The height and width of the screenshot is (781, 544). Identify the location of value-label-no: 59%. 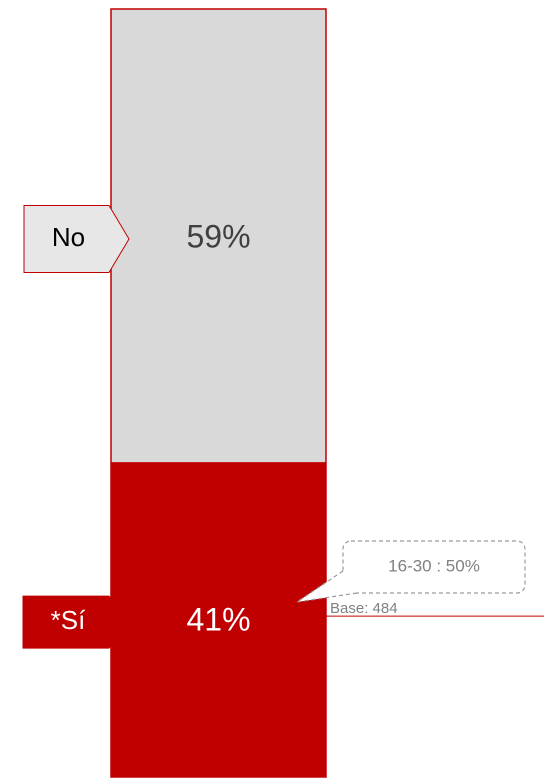
(218, 236).